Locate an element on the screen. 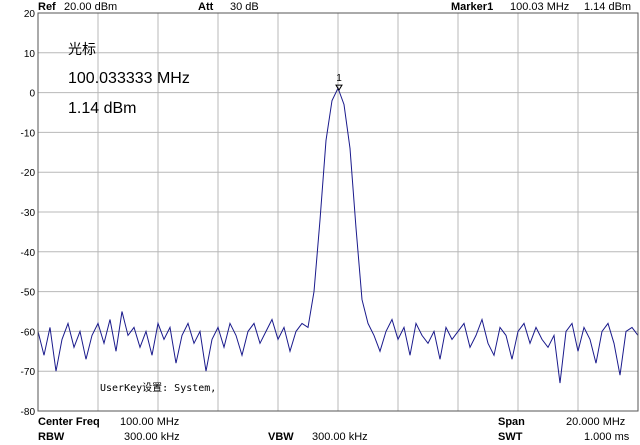 Image resolution: width=640 pixels, height=445 pixels. marker-peak-label: 1 is located at coordinates (339, 78).